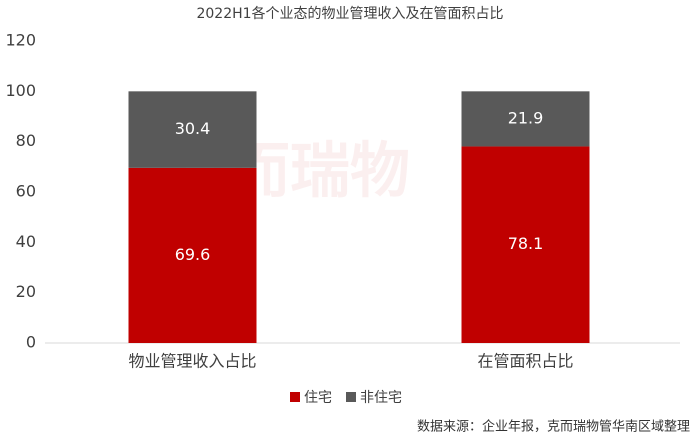  Describe the element at coordinates (20, 40) in the screenshot. I see `y-tick-label: 120` at that location.